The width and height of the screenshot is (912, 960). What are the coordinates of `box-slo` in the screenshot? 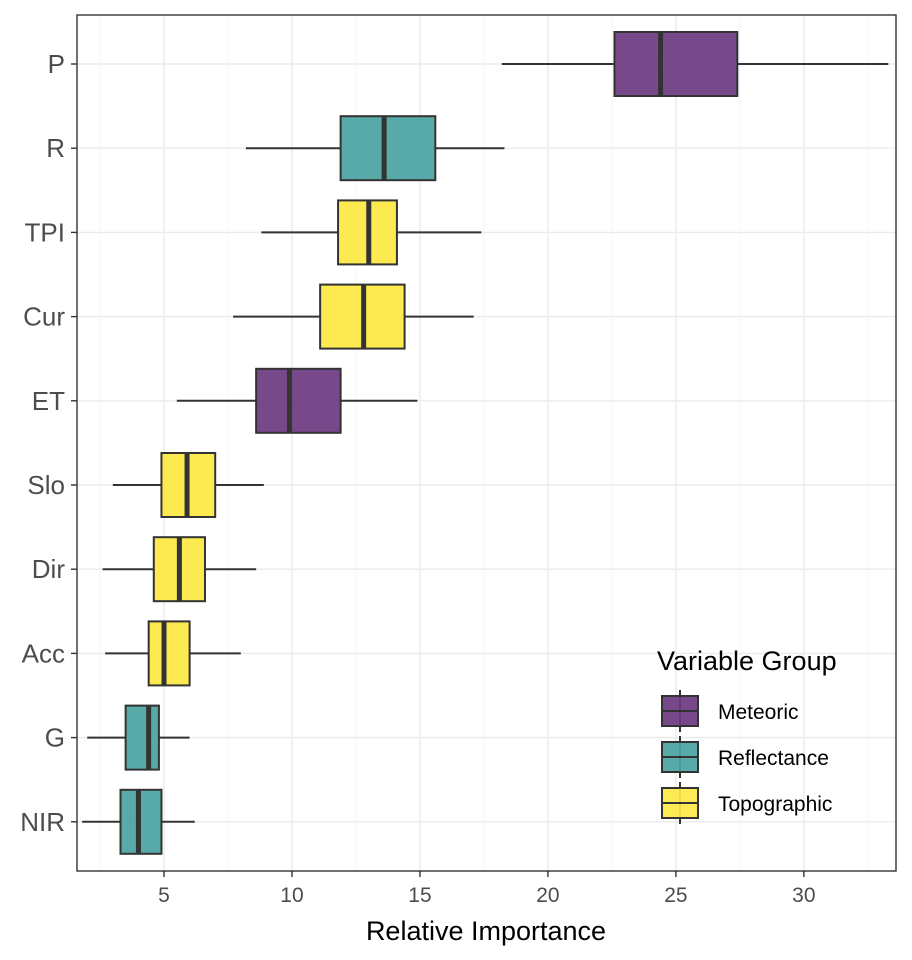 It's located at (188, 485).